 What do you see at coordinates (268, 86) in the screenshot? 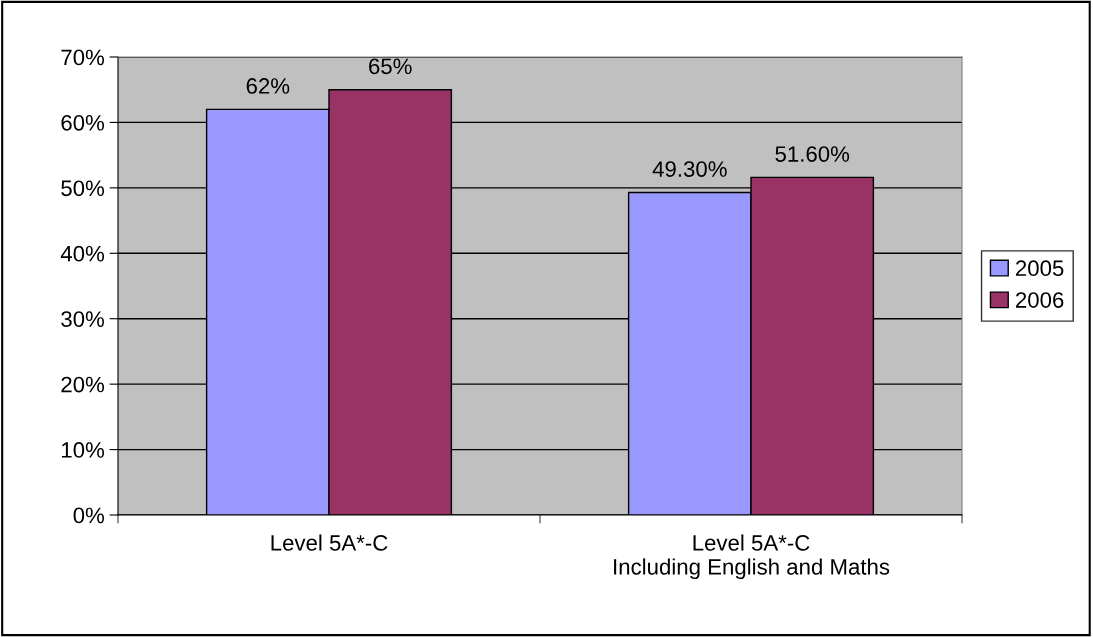
I see `data-label: 62%` at bounding box center [268, 86].